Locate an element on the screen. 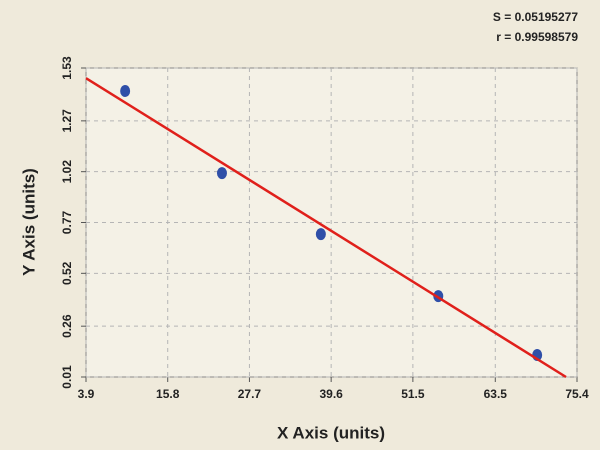 Image resolution: width=600 pixels, height=450 pixels. annotation: r = 0.99598579 is located at coordinates (537, 37).